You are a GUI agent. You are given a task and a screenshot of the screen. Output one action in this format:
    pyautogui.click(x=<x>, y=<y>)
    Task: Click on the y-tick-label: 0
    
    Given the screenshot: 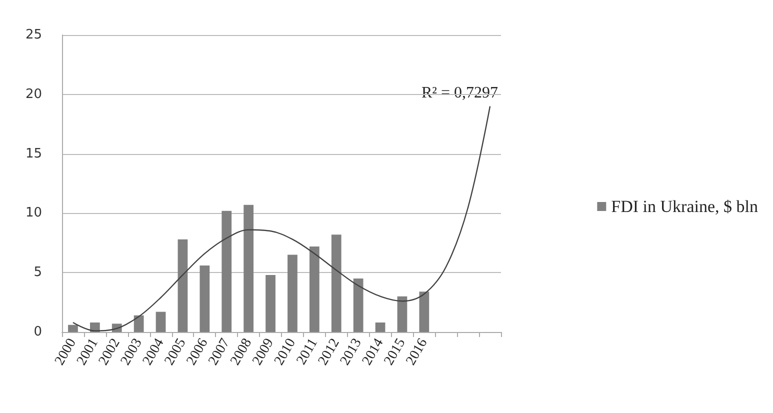 What is the action you would take?
    pyautogui.click(x=38, y=332)
    